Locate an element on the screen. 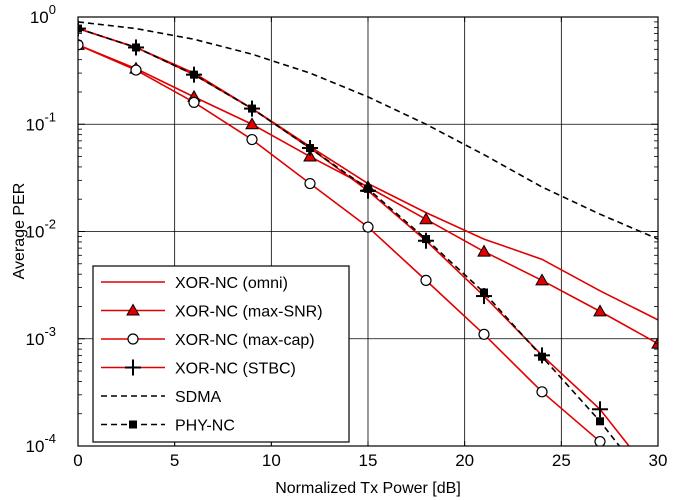 The width and height of the screenshot is (673, 500). y-axis-label: Average PER is located at coordinates (19, 231).